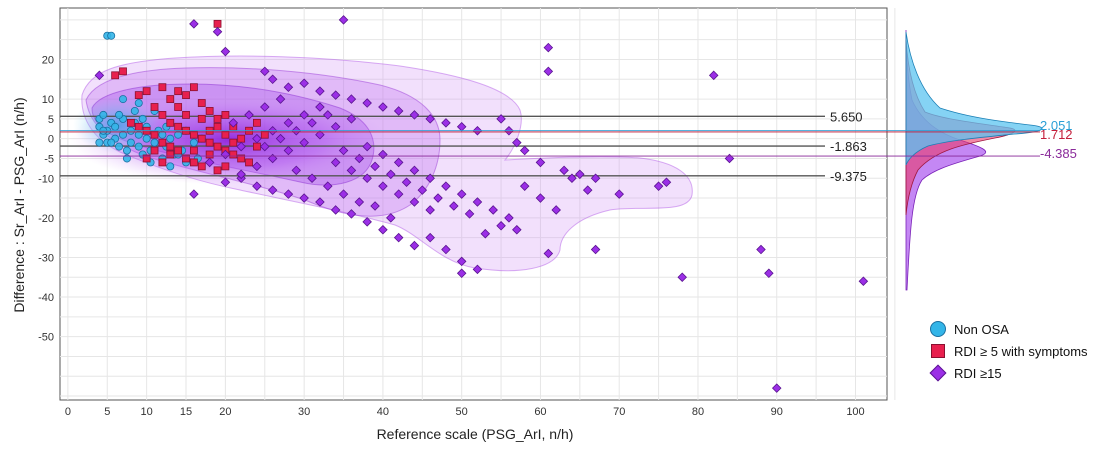  What do you see at coordinates (51, 140) in the screenshot?
I see `y-tick-label: 0` at bounding box center [51, 140].